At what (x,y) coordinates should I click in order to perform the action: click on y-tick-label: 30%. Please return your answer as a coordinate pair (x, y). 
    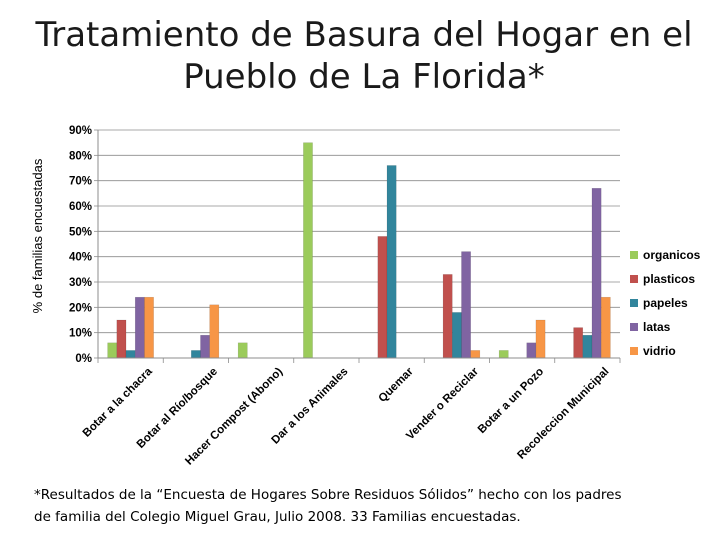
    Looking at the image, I should click on (80, 283).